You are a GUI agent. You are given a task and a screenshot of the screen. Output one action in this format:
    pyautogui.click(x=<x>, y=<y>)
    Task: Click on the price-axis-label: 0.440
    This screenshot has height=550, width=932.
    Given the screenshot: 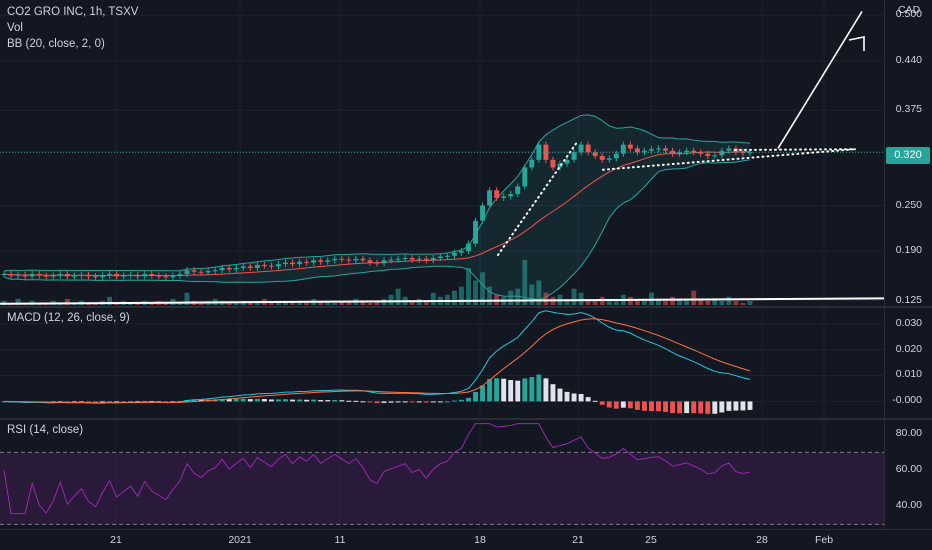 What is the action you would take?
    pyautogui.click(x=908, y=59)
    